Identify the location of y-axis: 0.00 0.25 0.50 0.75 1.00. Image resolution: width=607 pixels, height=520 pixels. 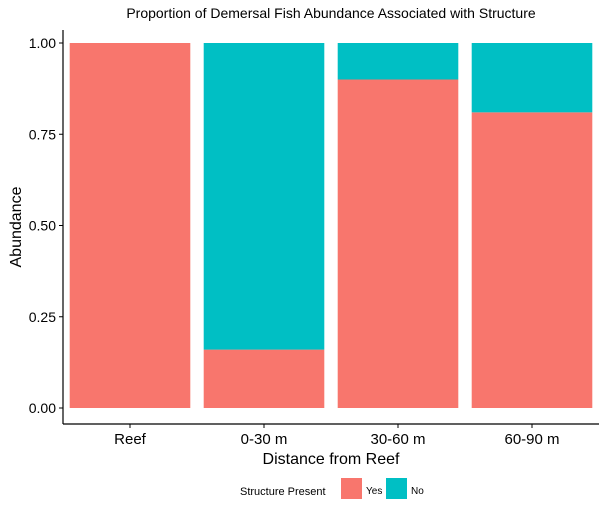
(46, 225).